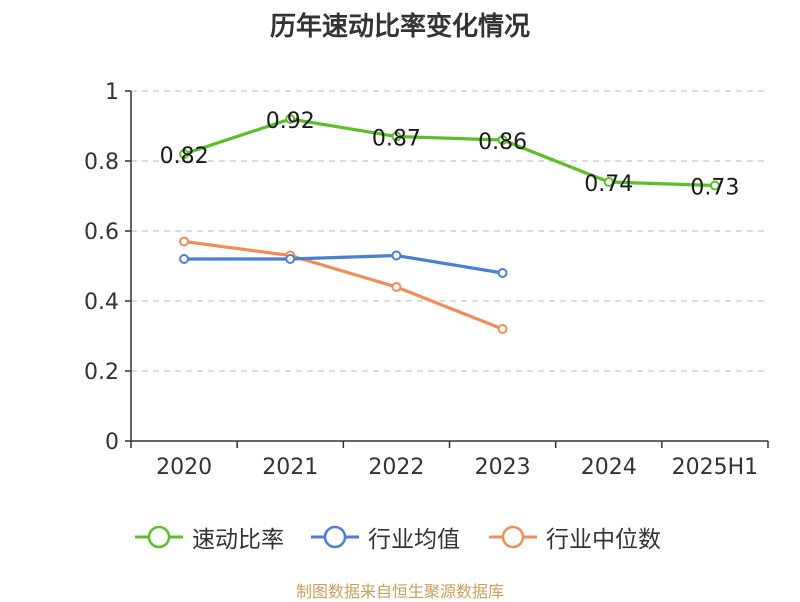  Describe the element at coordinates (603, 540) in the screenshot. I see `legend-label: 行业中位数` at that location.